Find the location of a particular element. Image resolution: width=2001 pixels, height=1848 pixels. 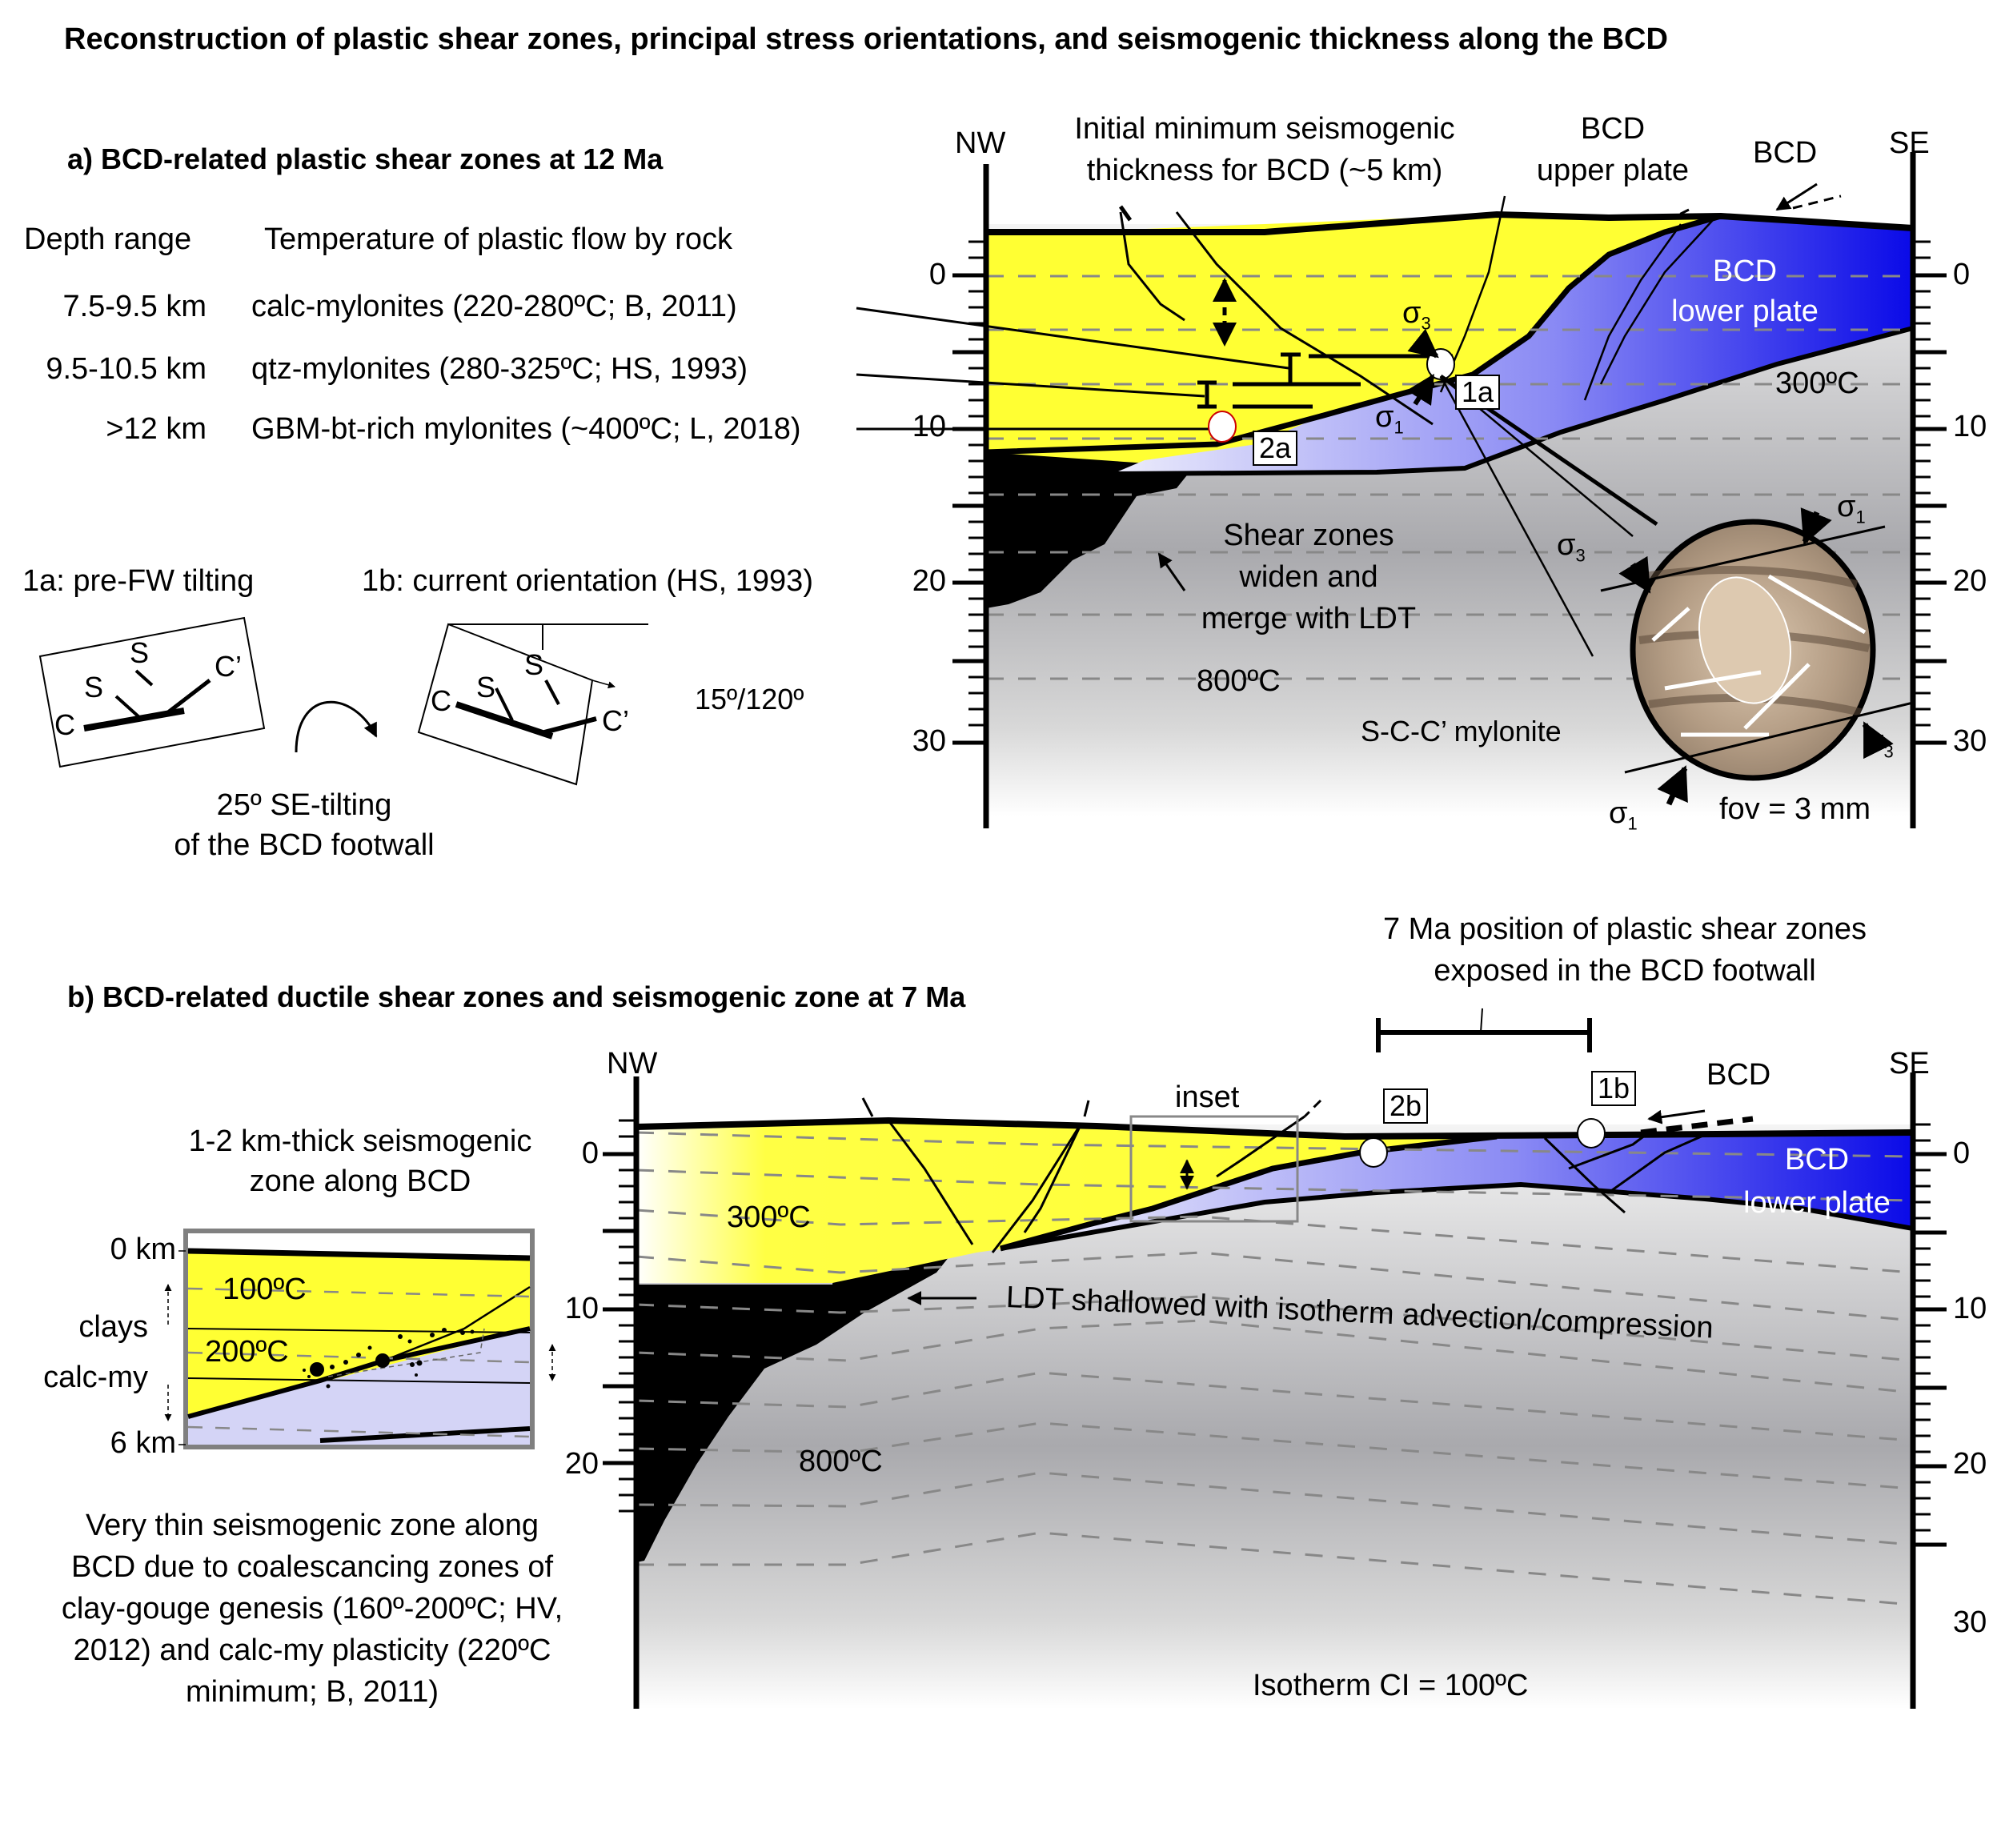

inset-label: inset is located at coordinates (1207, 1097).